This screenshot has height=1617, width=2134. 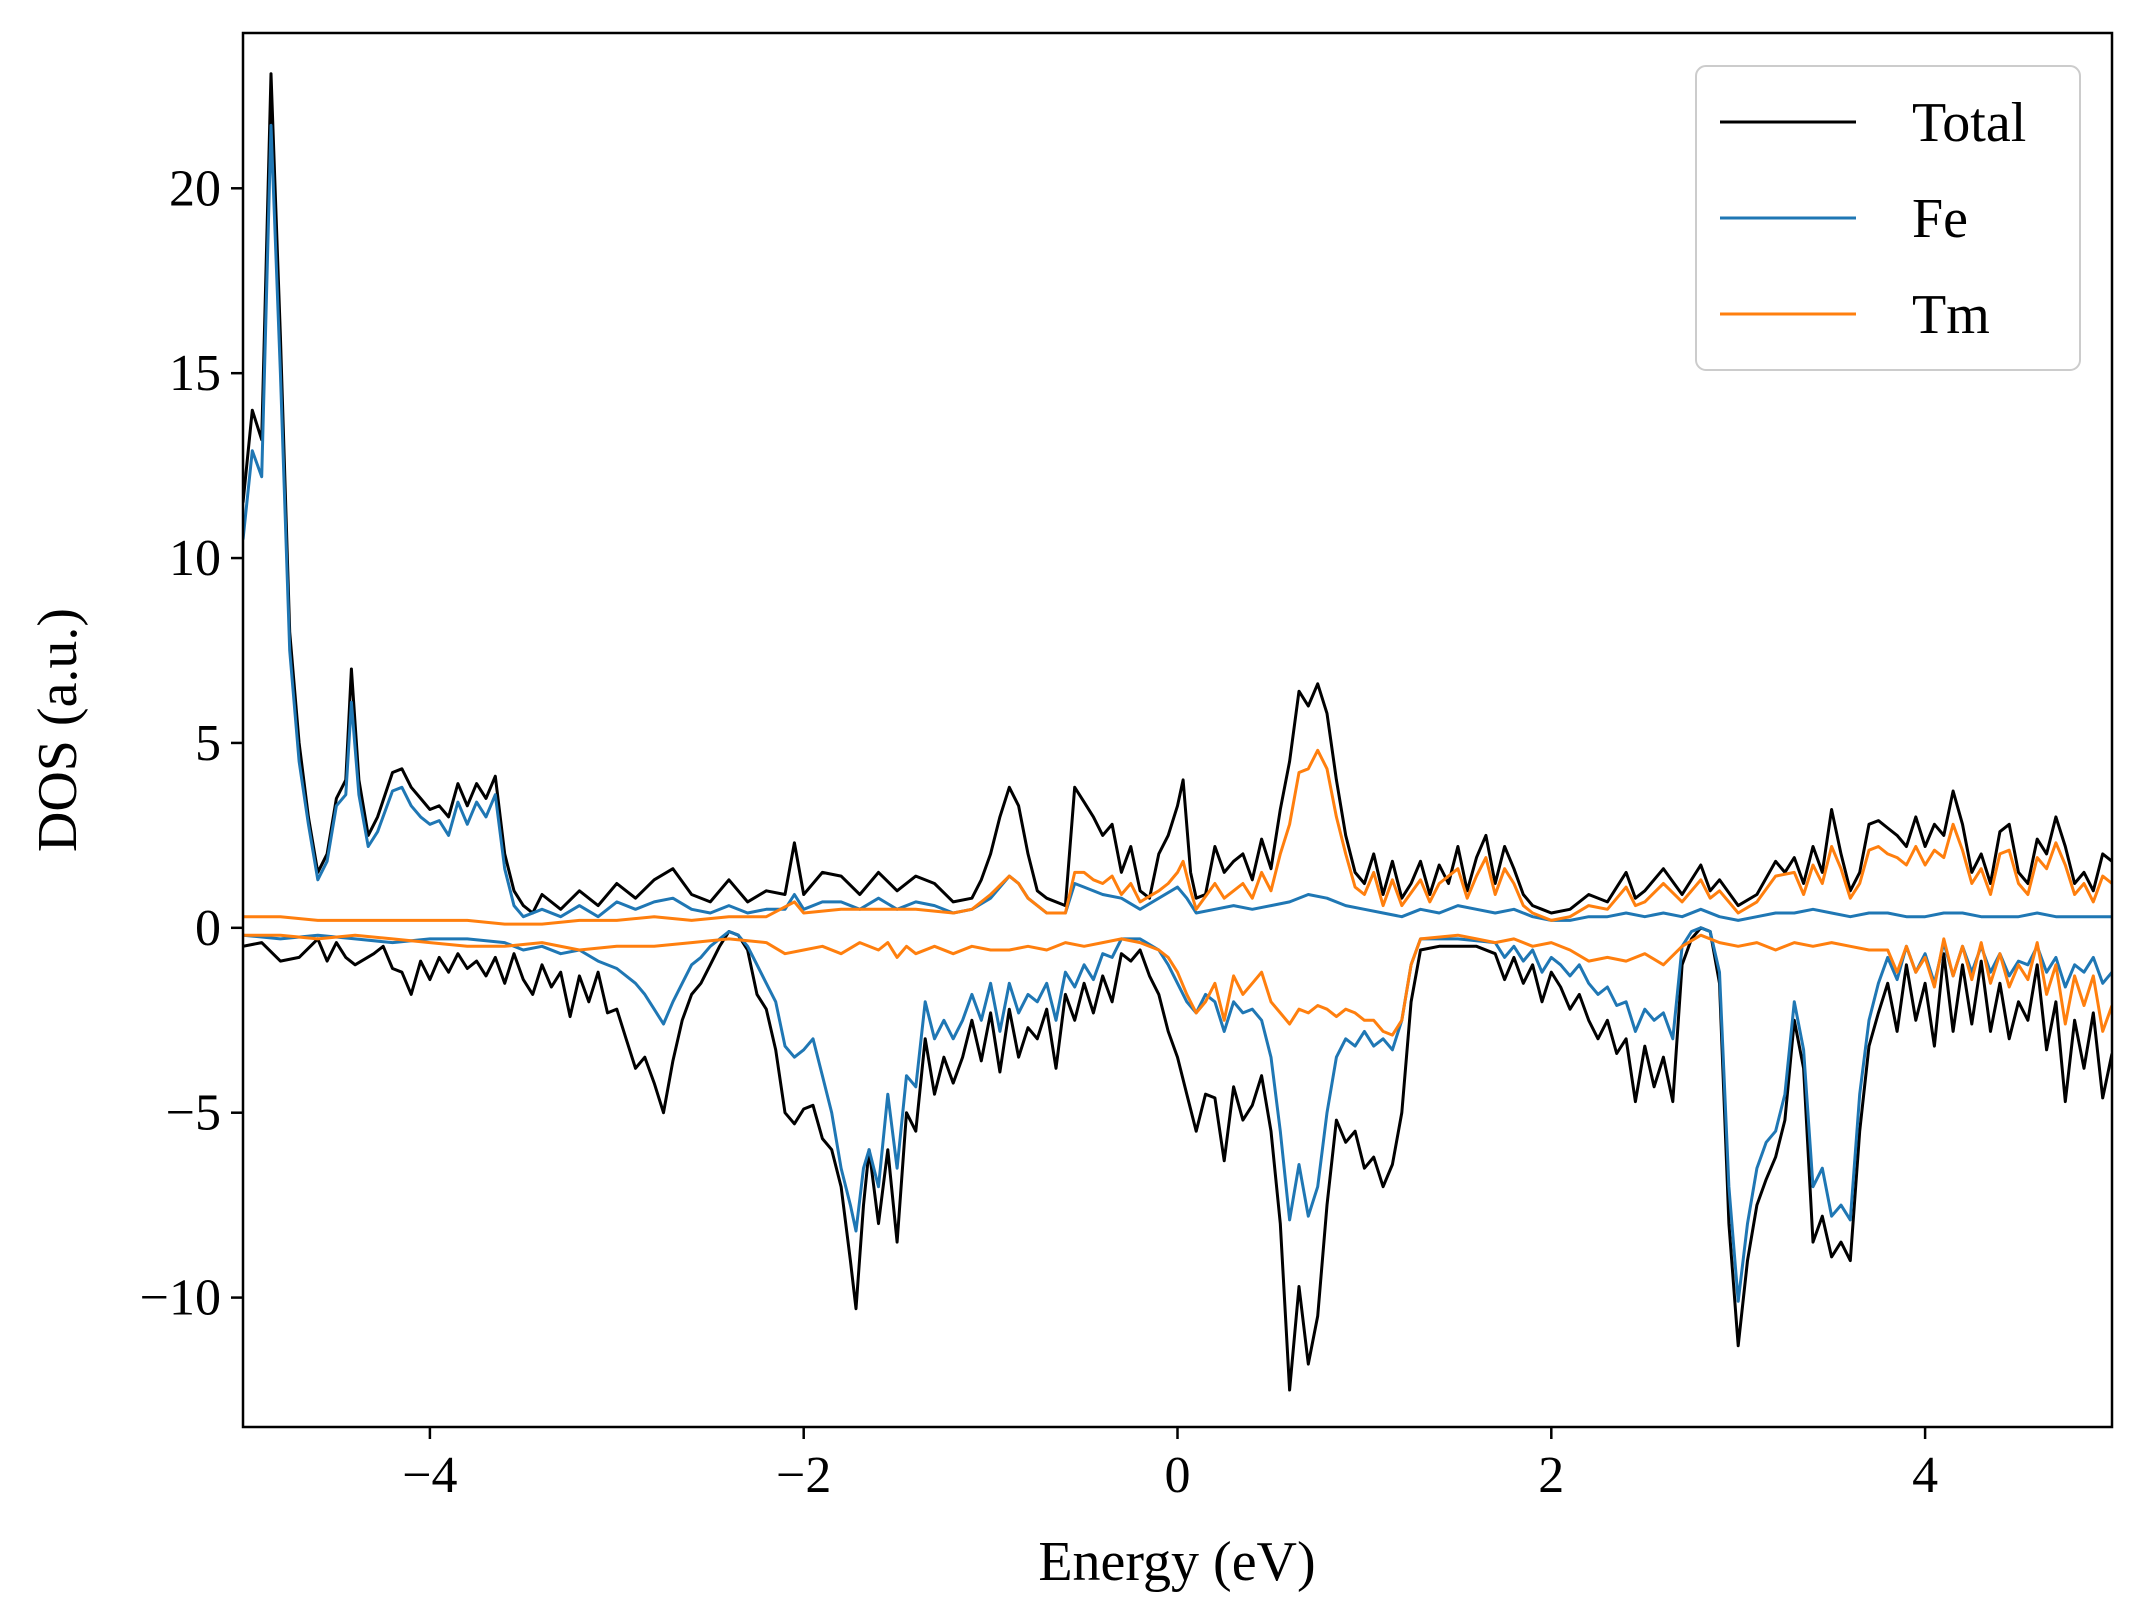 What do you see at coordinates (180, 1298) in the screenshot?
I see `y-tick-label: −10` at bounding box center [180, 1298].